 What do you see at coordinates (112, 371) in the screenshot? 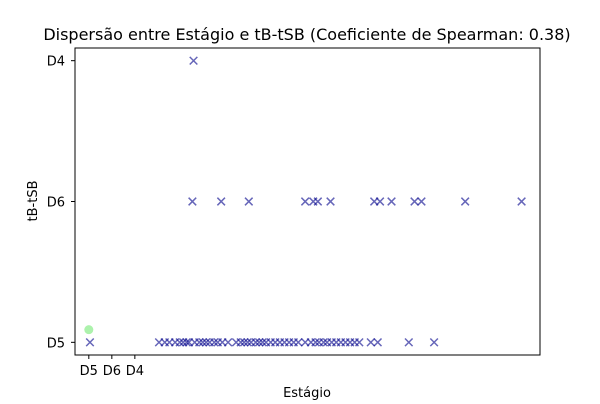
I see `x-tick-label: D6` at bounding box center [112, 371].